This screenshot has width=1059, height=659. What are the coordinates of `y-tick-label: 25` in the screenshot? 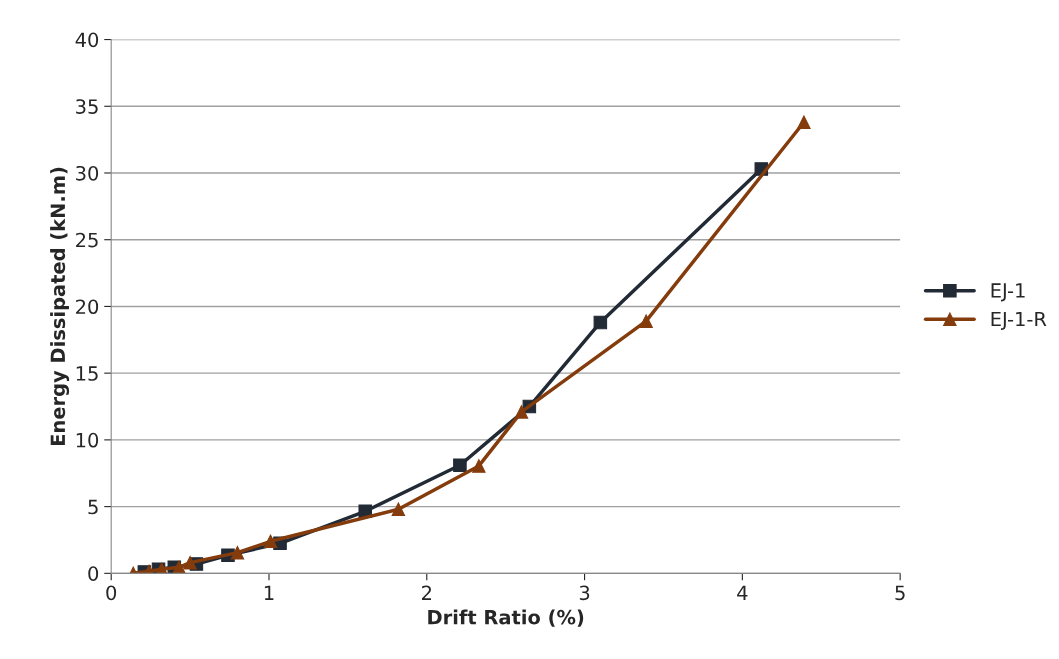 It's located at (87, 240).